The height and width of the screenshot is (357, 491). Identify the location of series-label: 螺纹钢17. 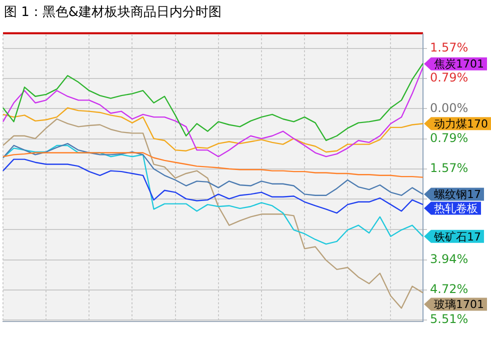
(457, 195).